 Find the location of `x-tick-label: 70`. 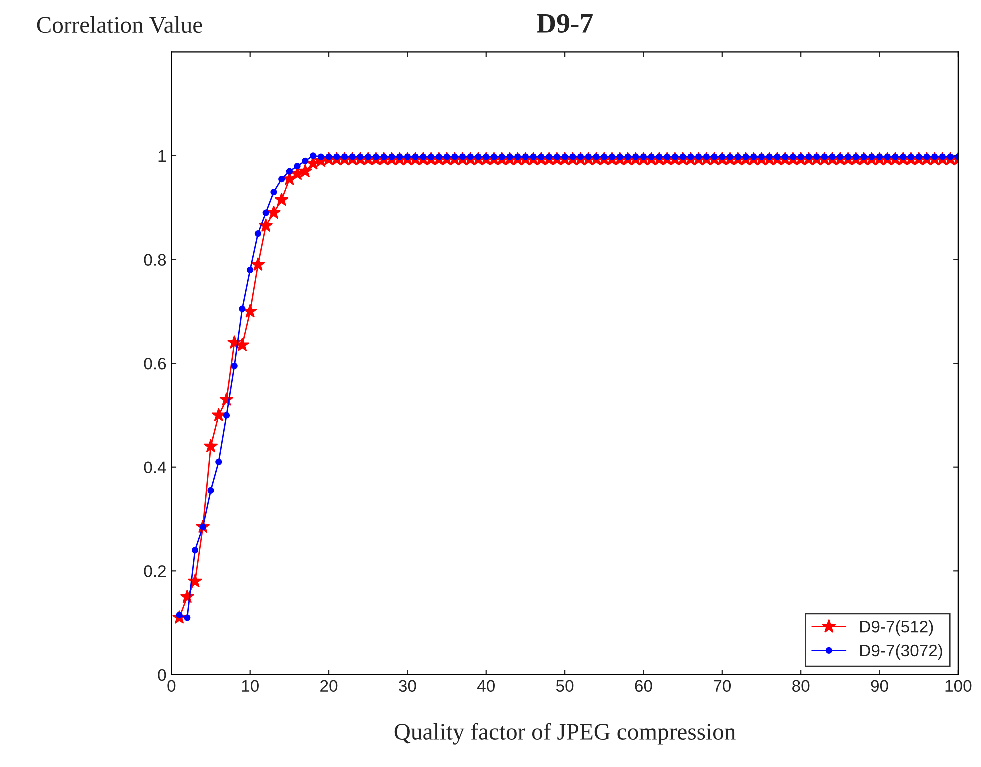

x-tick-label: 70 is located at coordinates (723, 686).